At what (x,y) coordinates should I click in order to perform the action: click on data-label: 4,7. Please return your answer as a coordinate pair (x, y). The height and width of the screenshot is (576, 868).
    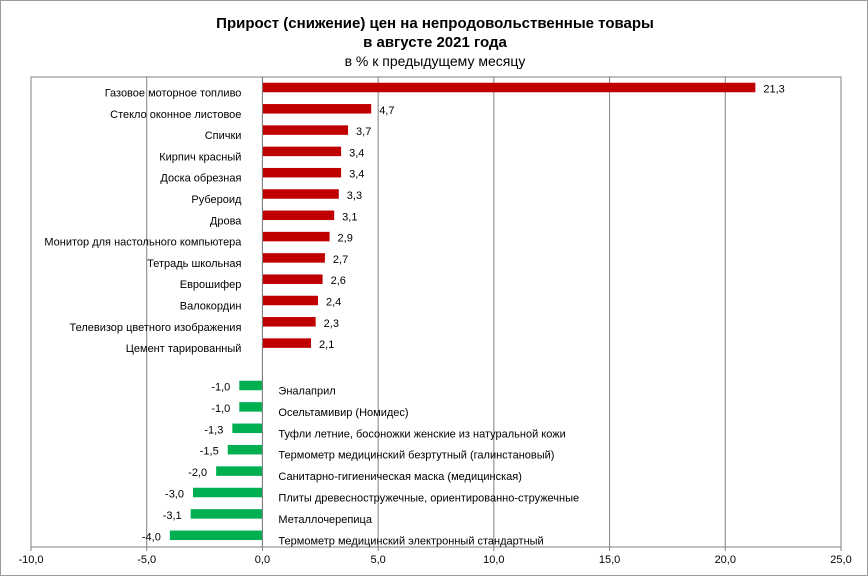
    Looking at the image, I should click on (386, 111).